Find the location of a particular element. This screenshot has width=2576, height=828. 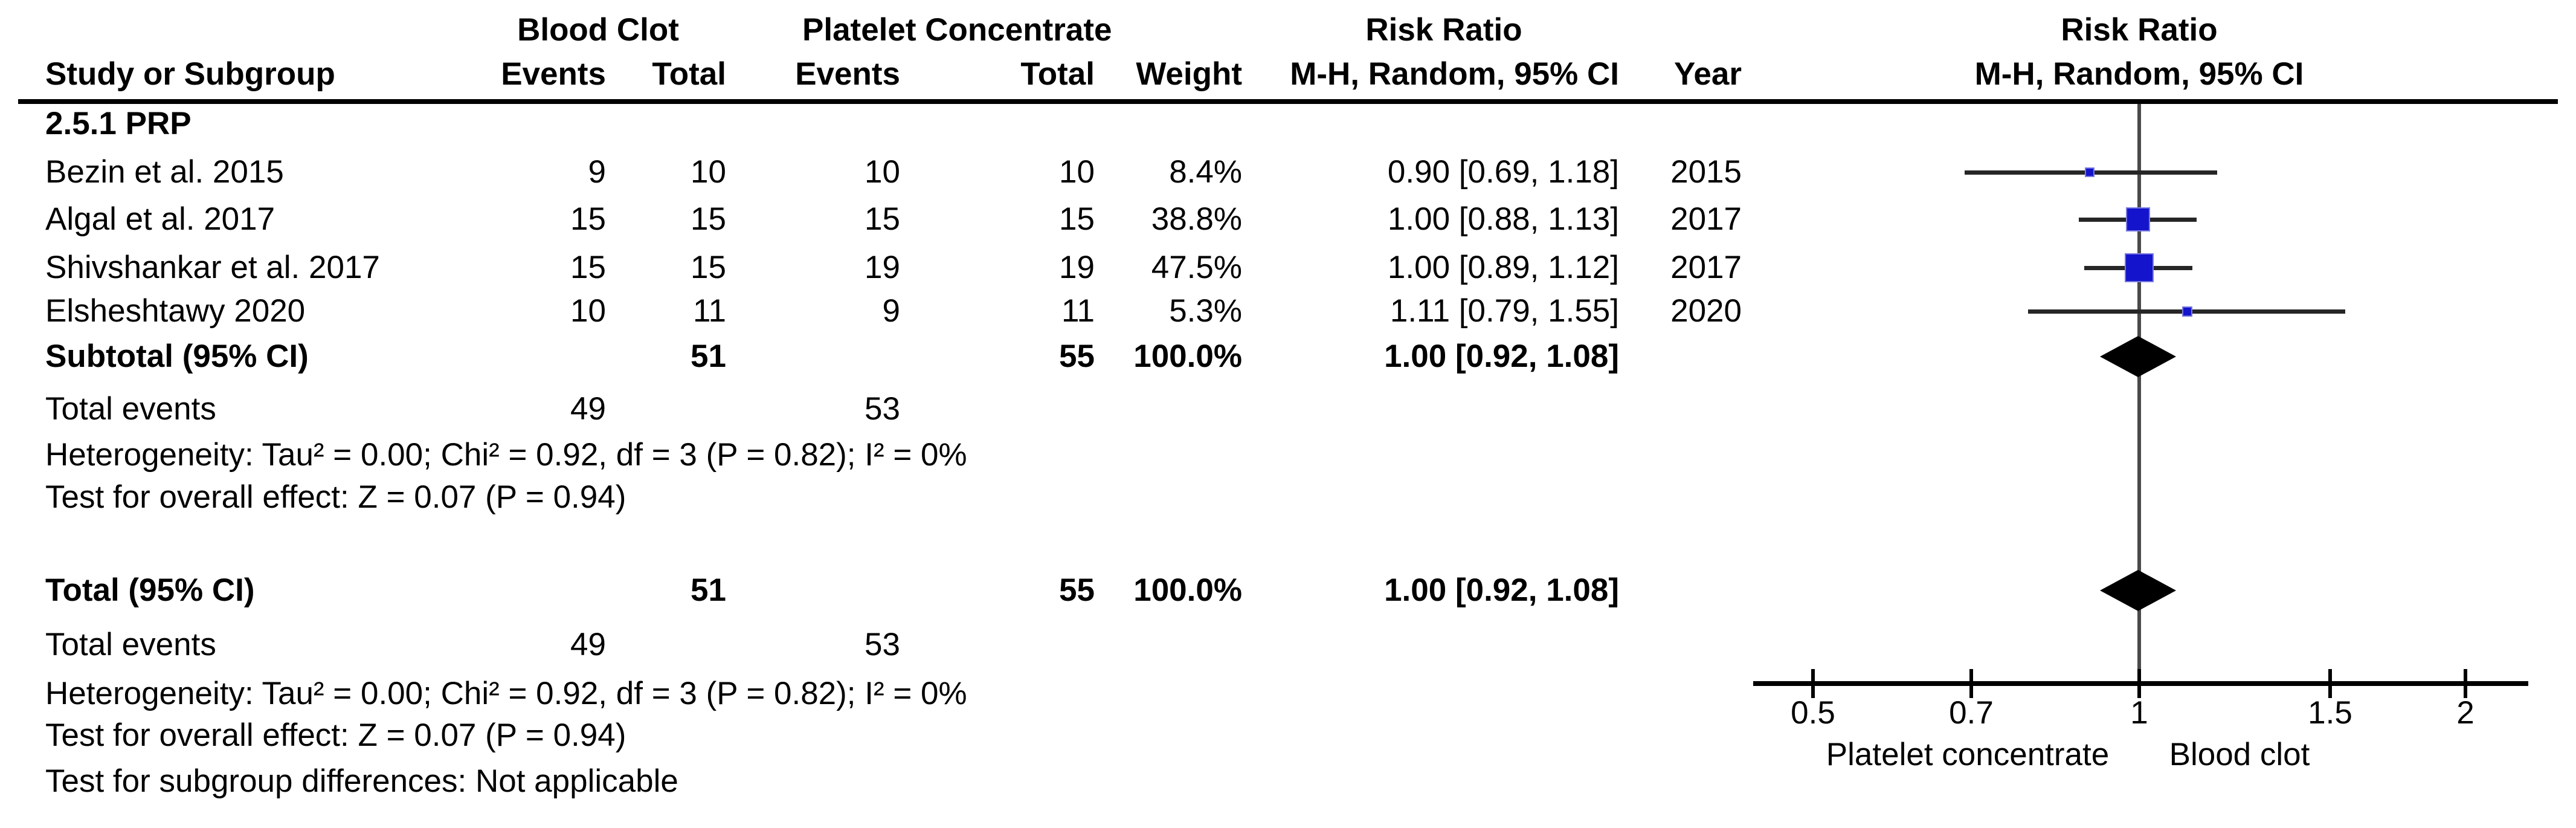

study-total2: 10 is located at coordinates (1077, 172).